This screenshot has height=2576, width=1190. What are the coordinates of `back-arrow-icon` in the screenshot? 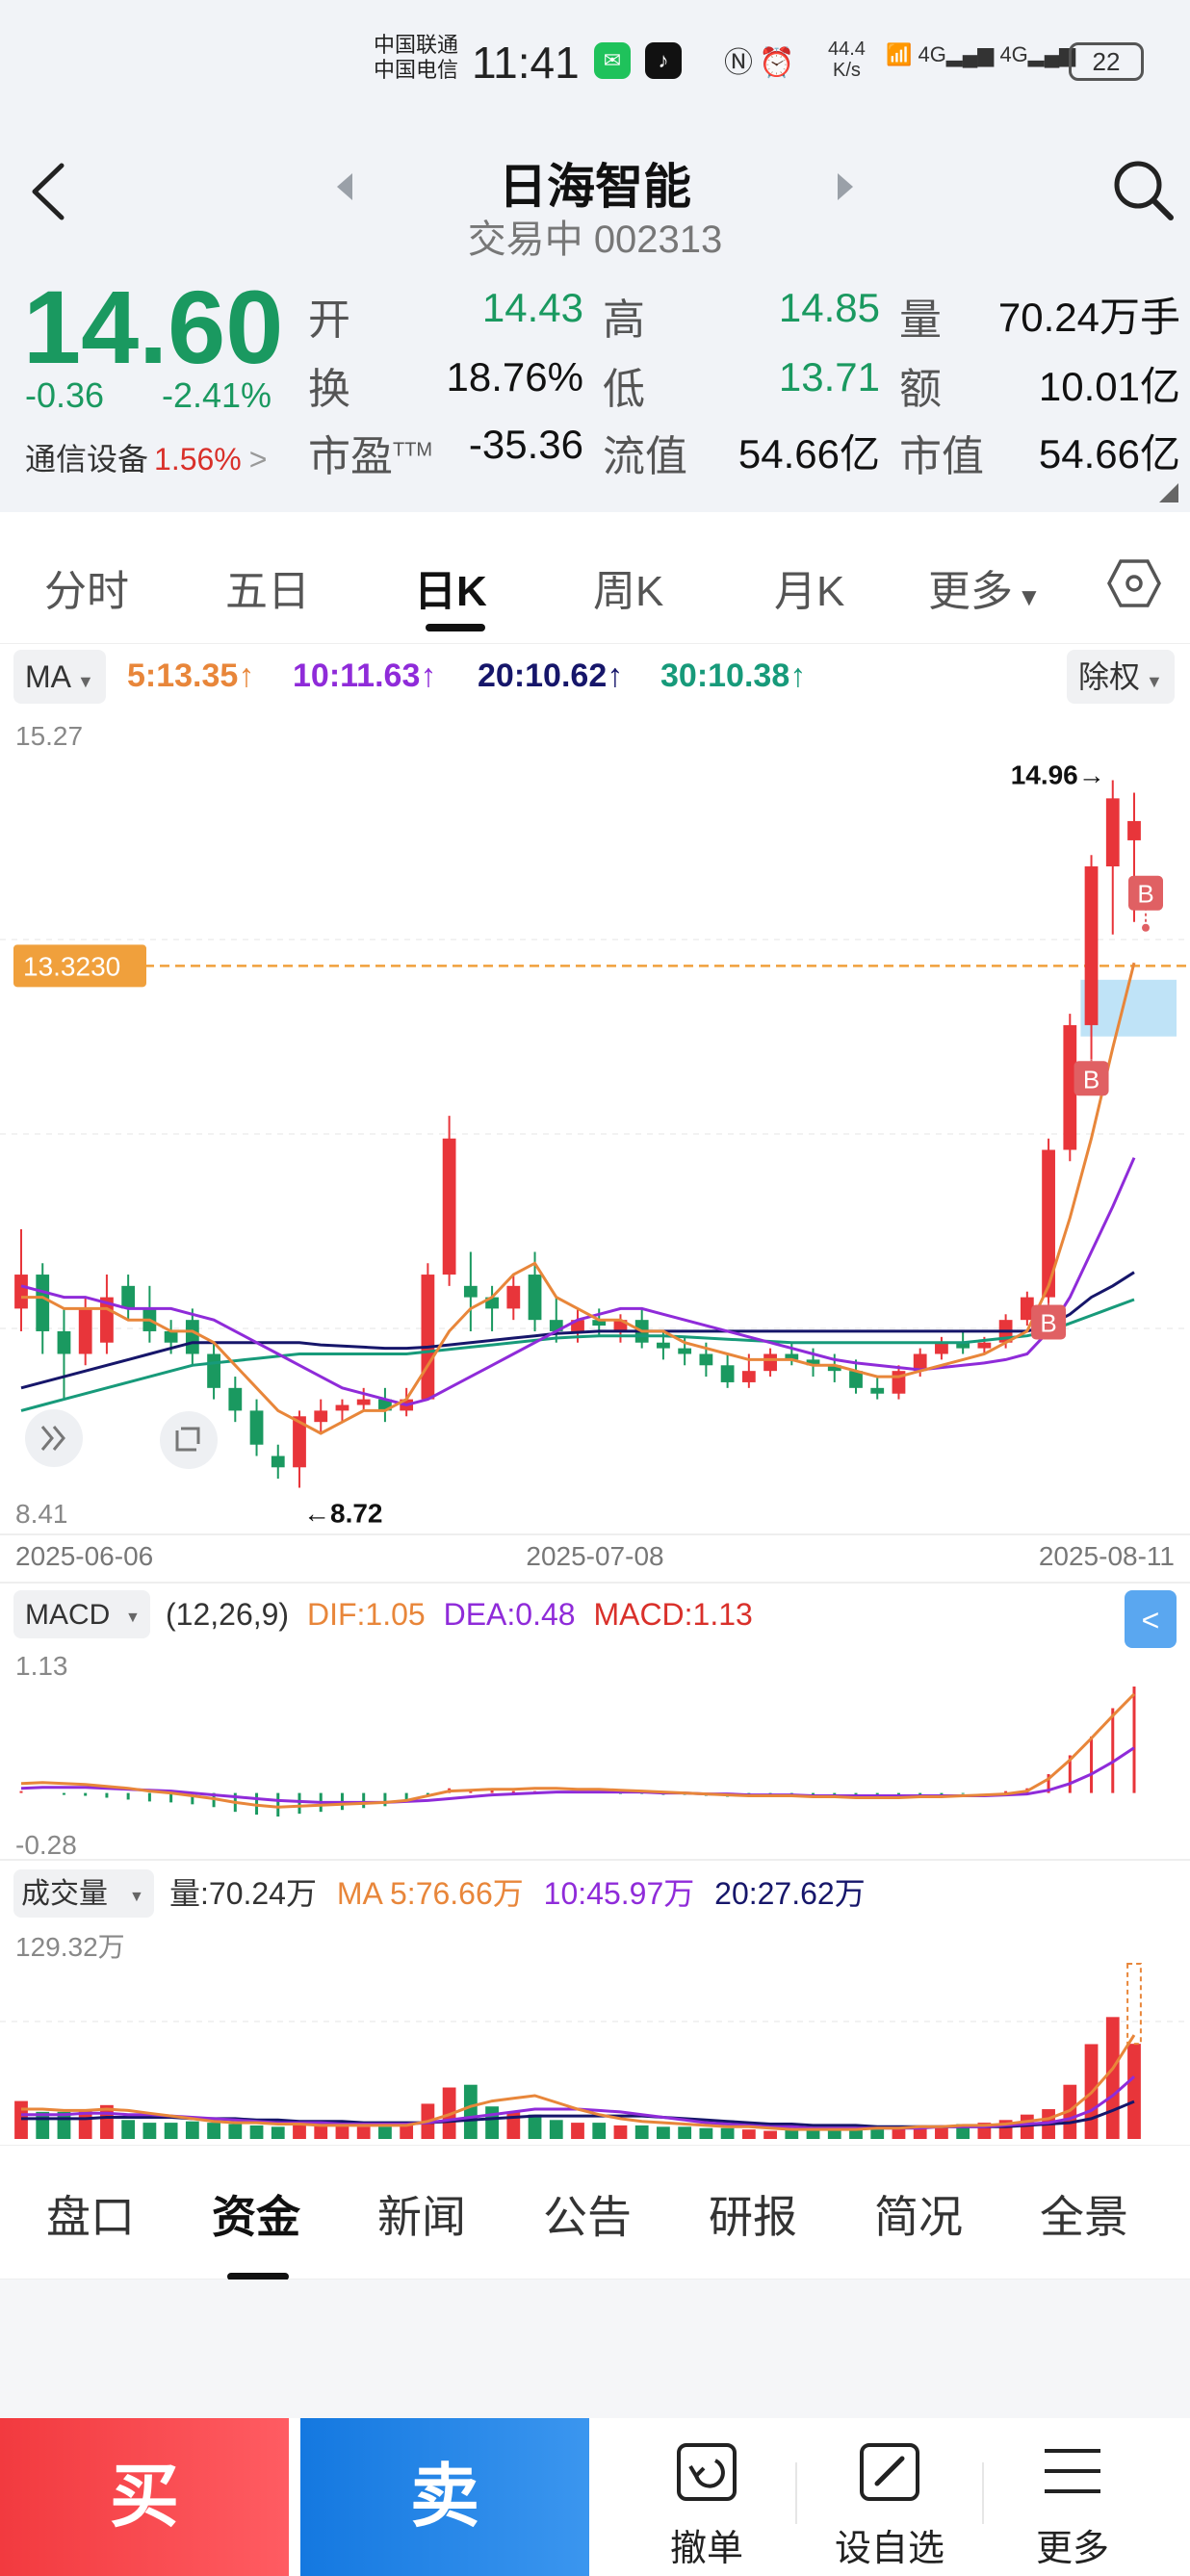 It's located at (52, 192).